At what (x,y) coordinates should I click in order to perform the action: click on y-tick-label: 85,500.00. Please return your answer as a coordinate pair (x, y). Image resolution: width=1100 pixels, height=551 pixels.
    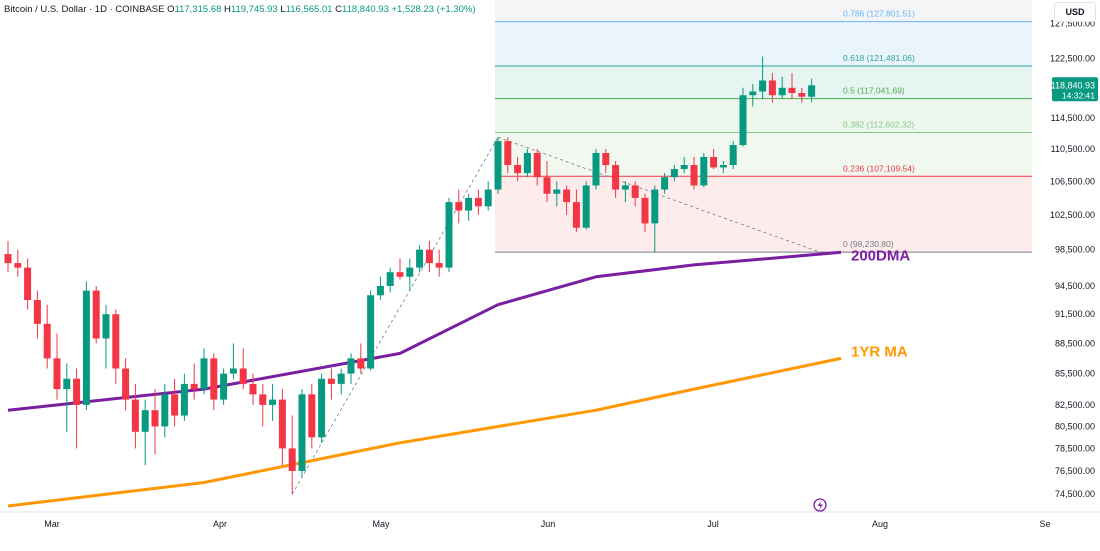
    Looking at the image, I should click on (1075, 374).